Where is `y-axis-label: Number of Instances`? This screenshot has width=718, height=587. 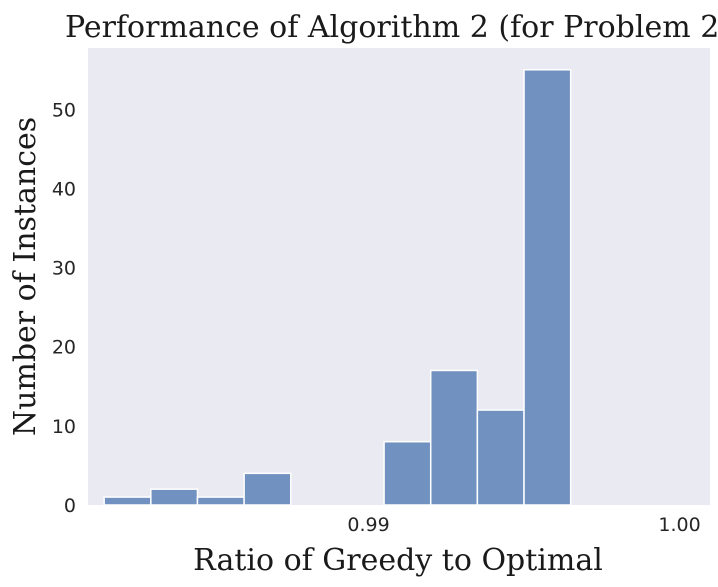 y-axis-label: Number of Instances is located at coordinates (25, 276).